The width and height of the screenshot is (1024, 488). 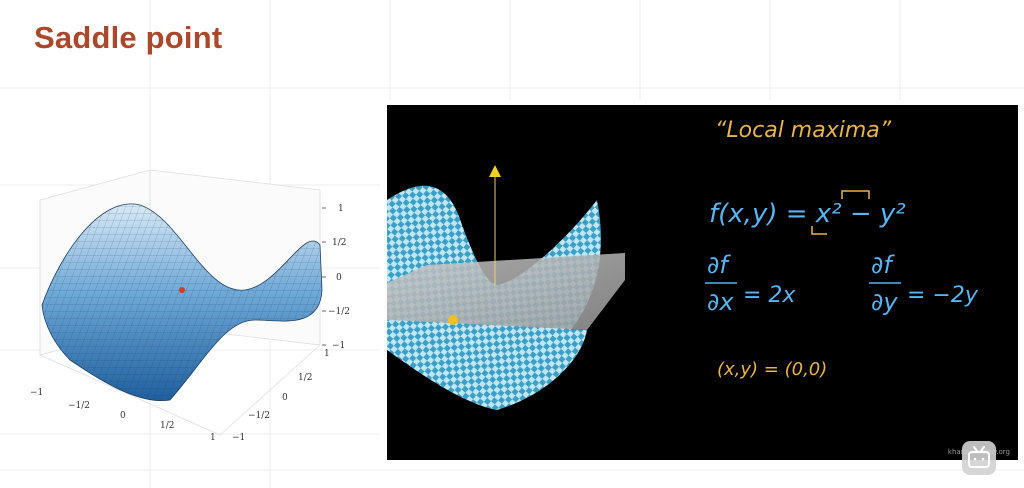 What do you see at coordinates (327, 354) in the screenshot?
I see `y-tick-label: 1` at bounding box center [327, 354].